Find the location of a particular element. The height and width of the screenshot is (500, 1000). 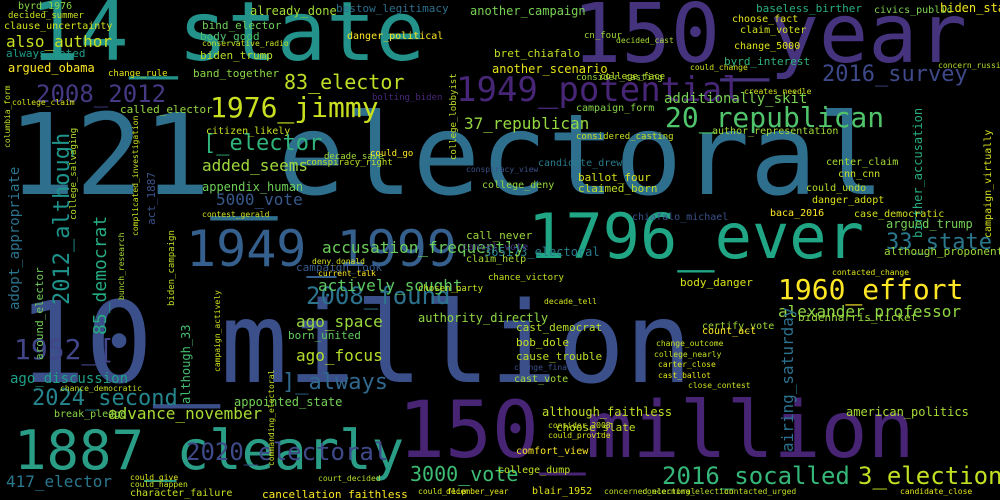

cloud-word: change_outcome is located at coordinates (690, 343).